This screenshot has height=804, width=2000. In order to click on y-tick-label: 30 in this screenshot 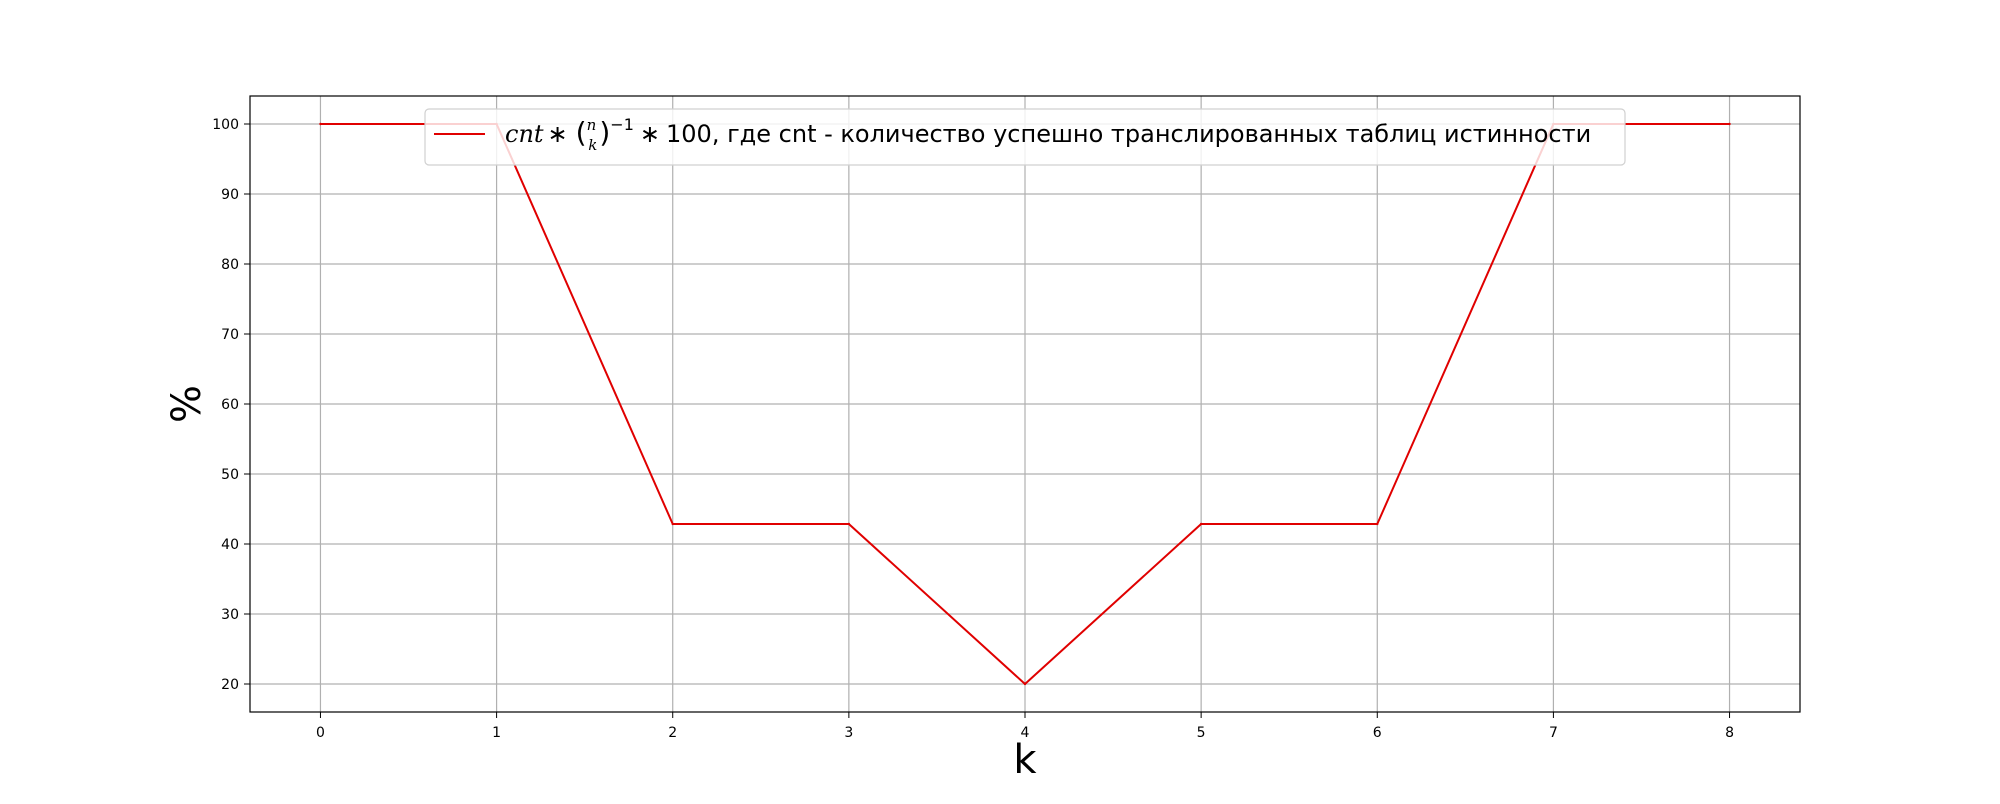, I will do `click(230, 615)`.